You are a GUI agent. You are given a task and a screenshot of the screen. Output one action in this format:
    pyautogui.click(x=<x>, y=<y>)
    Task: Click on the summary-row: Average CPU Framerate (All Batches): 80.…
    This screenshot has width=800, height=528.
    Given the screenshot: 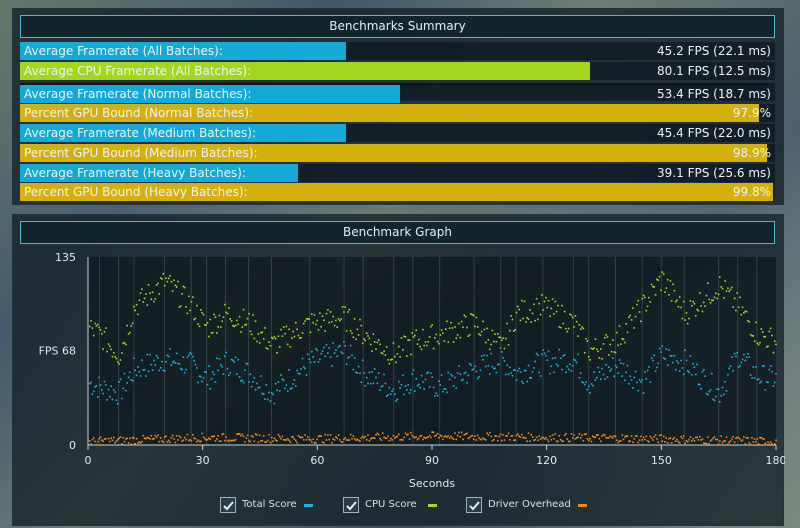 What is the action you would take?
    pyautogui.click(x=397, y=71)
    